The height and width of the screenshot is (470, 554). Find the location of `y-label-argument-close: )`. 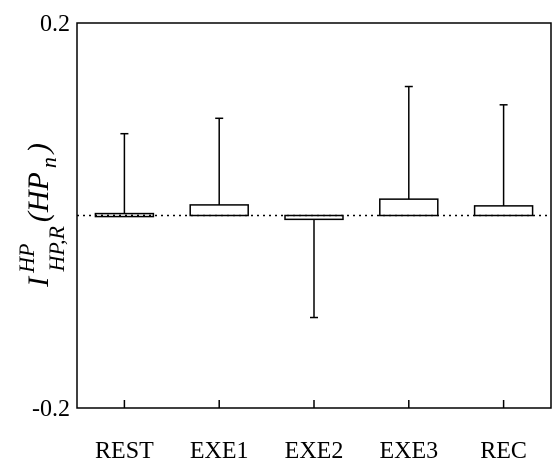

y-label-argument-close: ) is located at coordinates (38, 149).